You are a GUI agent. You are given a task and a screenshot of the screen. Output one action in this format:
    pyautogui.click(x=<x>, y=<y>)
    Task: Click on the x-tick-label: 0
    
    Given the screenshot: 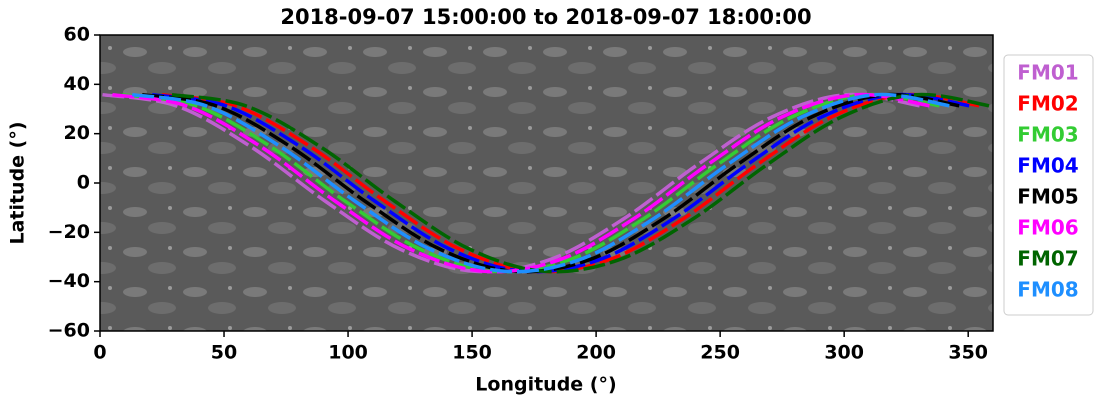 What is the action you would take?
    pyautogui.click(x=99, y=353)
    